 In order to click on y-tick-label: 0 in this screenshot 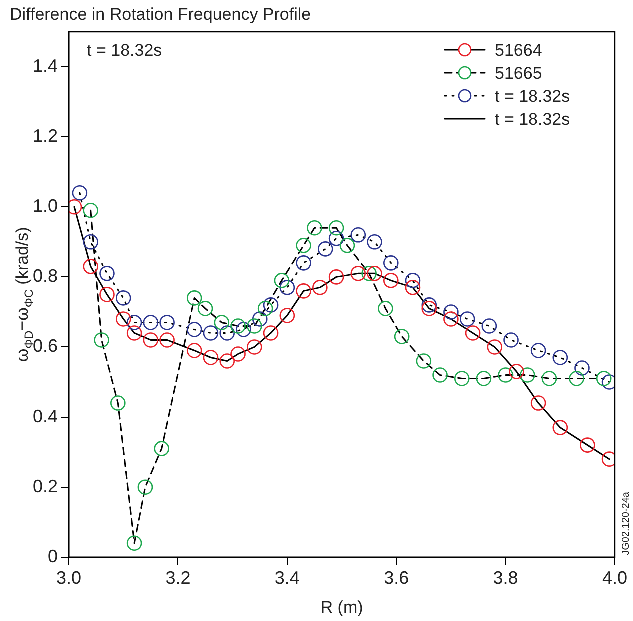, I will do `click(53, 556)`.